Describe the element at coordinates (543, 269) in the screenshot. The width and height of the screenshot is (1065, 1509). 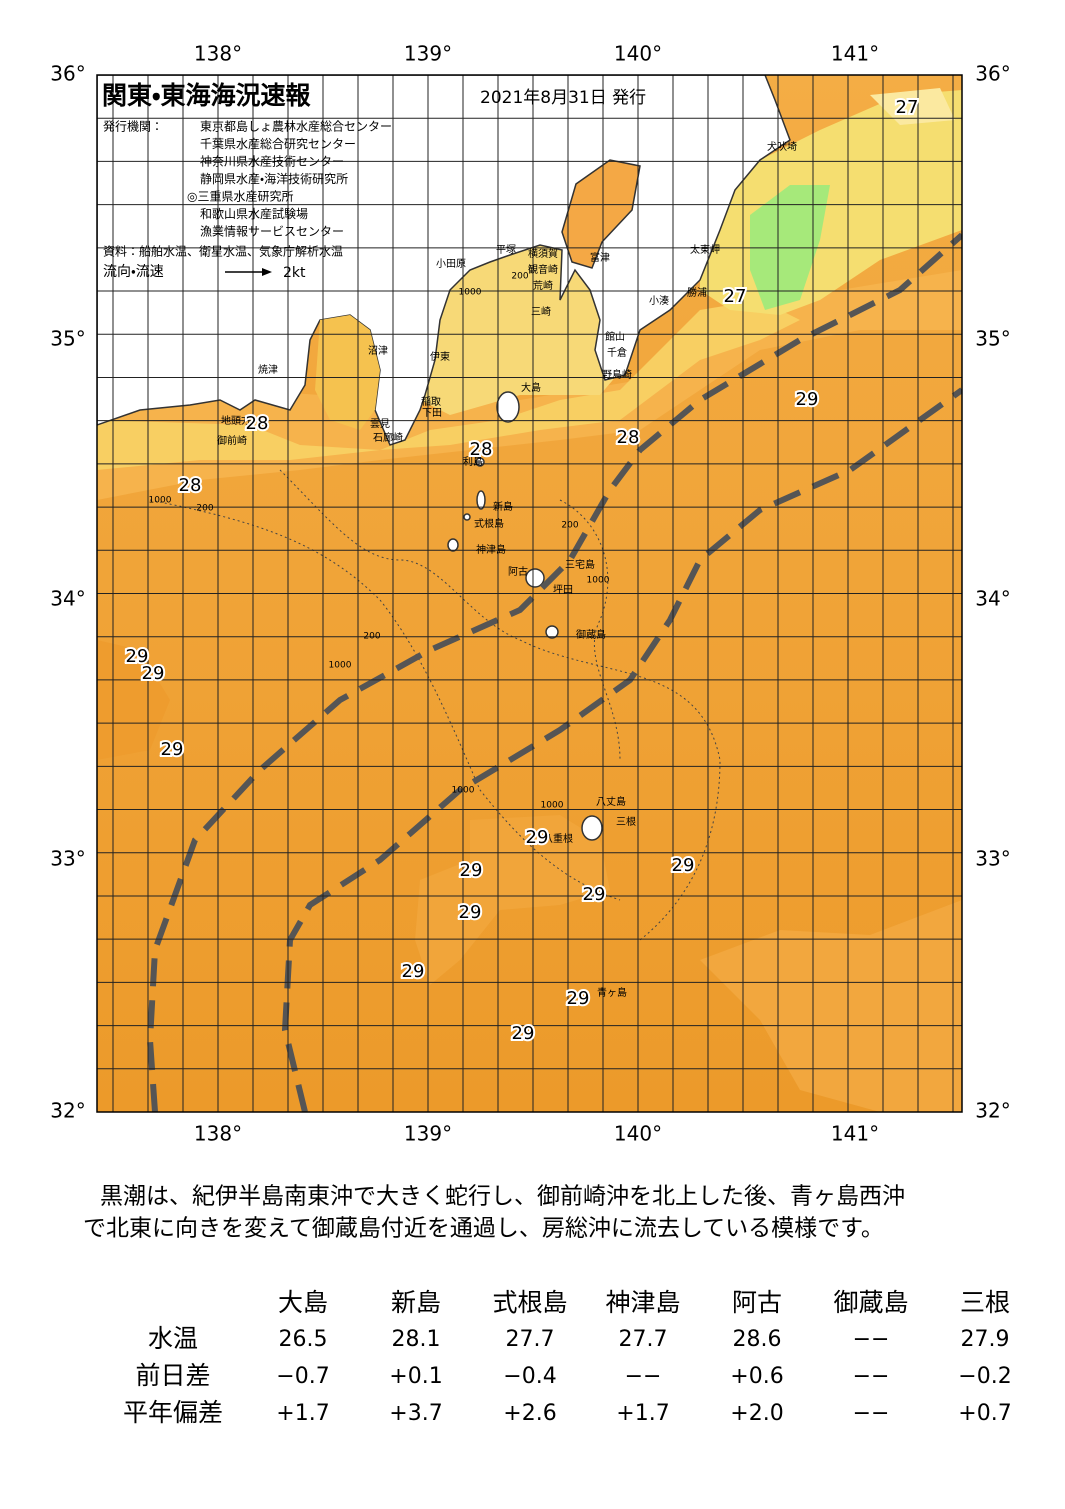
I see `place-name: 観音崎` at that location.